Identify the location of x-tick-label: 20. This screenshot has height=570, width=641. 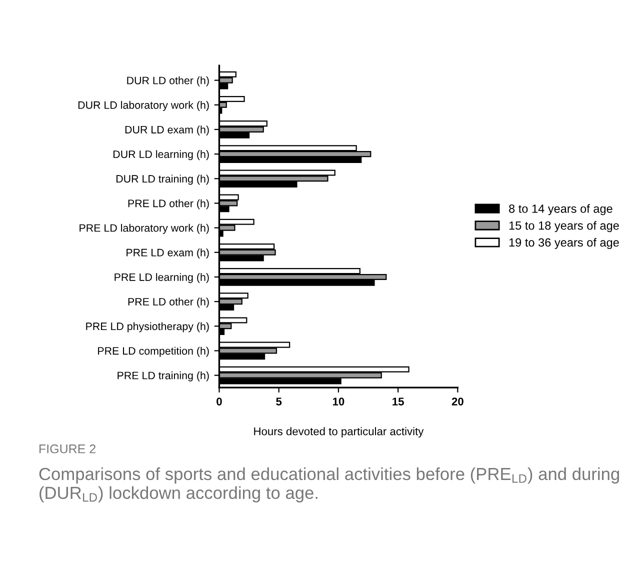
(458, 402).